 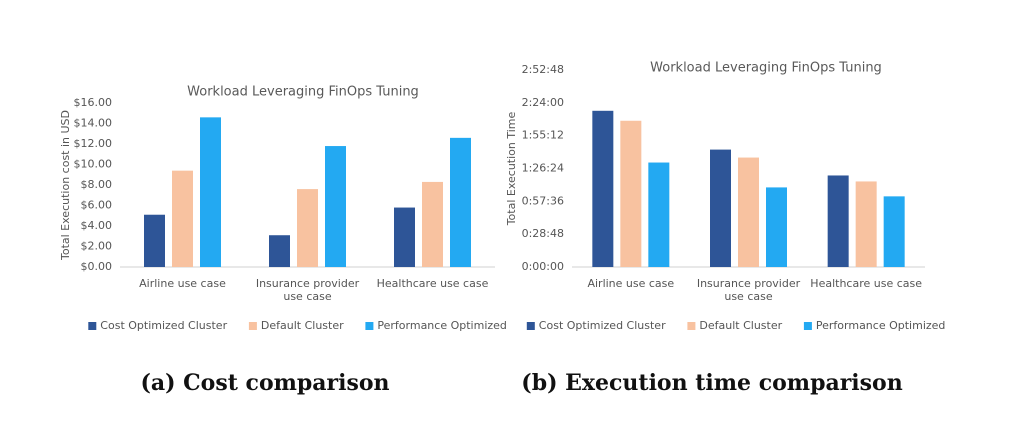 I want to click on y-tick-label: $10.00, so click(x=93, y=164).